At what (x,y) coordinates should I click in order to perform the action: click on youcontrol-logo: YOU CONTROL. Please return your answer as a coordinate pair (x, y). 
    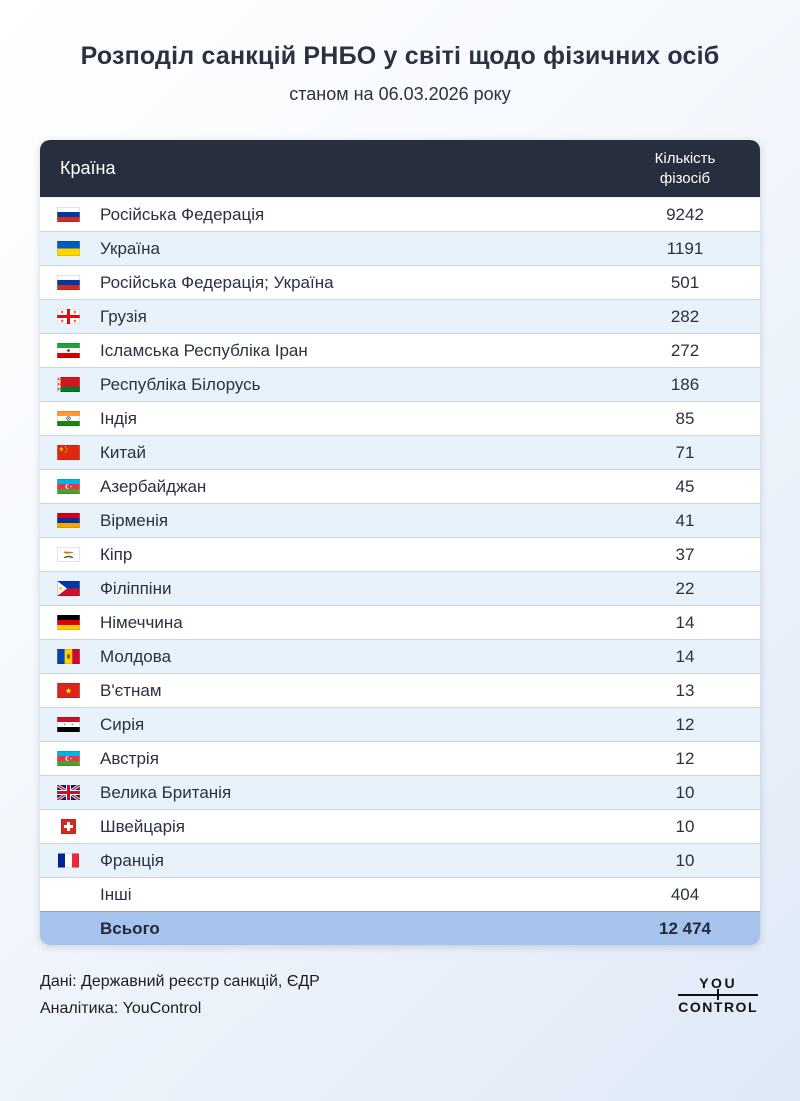
    Looking at the image, I should click on (718, 995).